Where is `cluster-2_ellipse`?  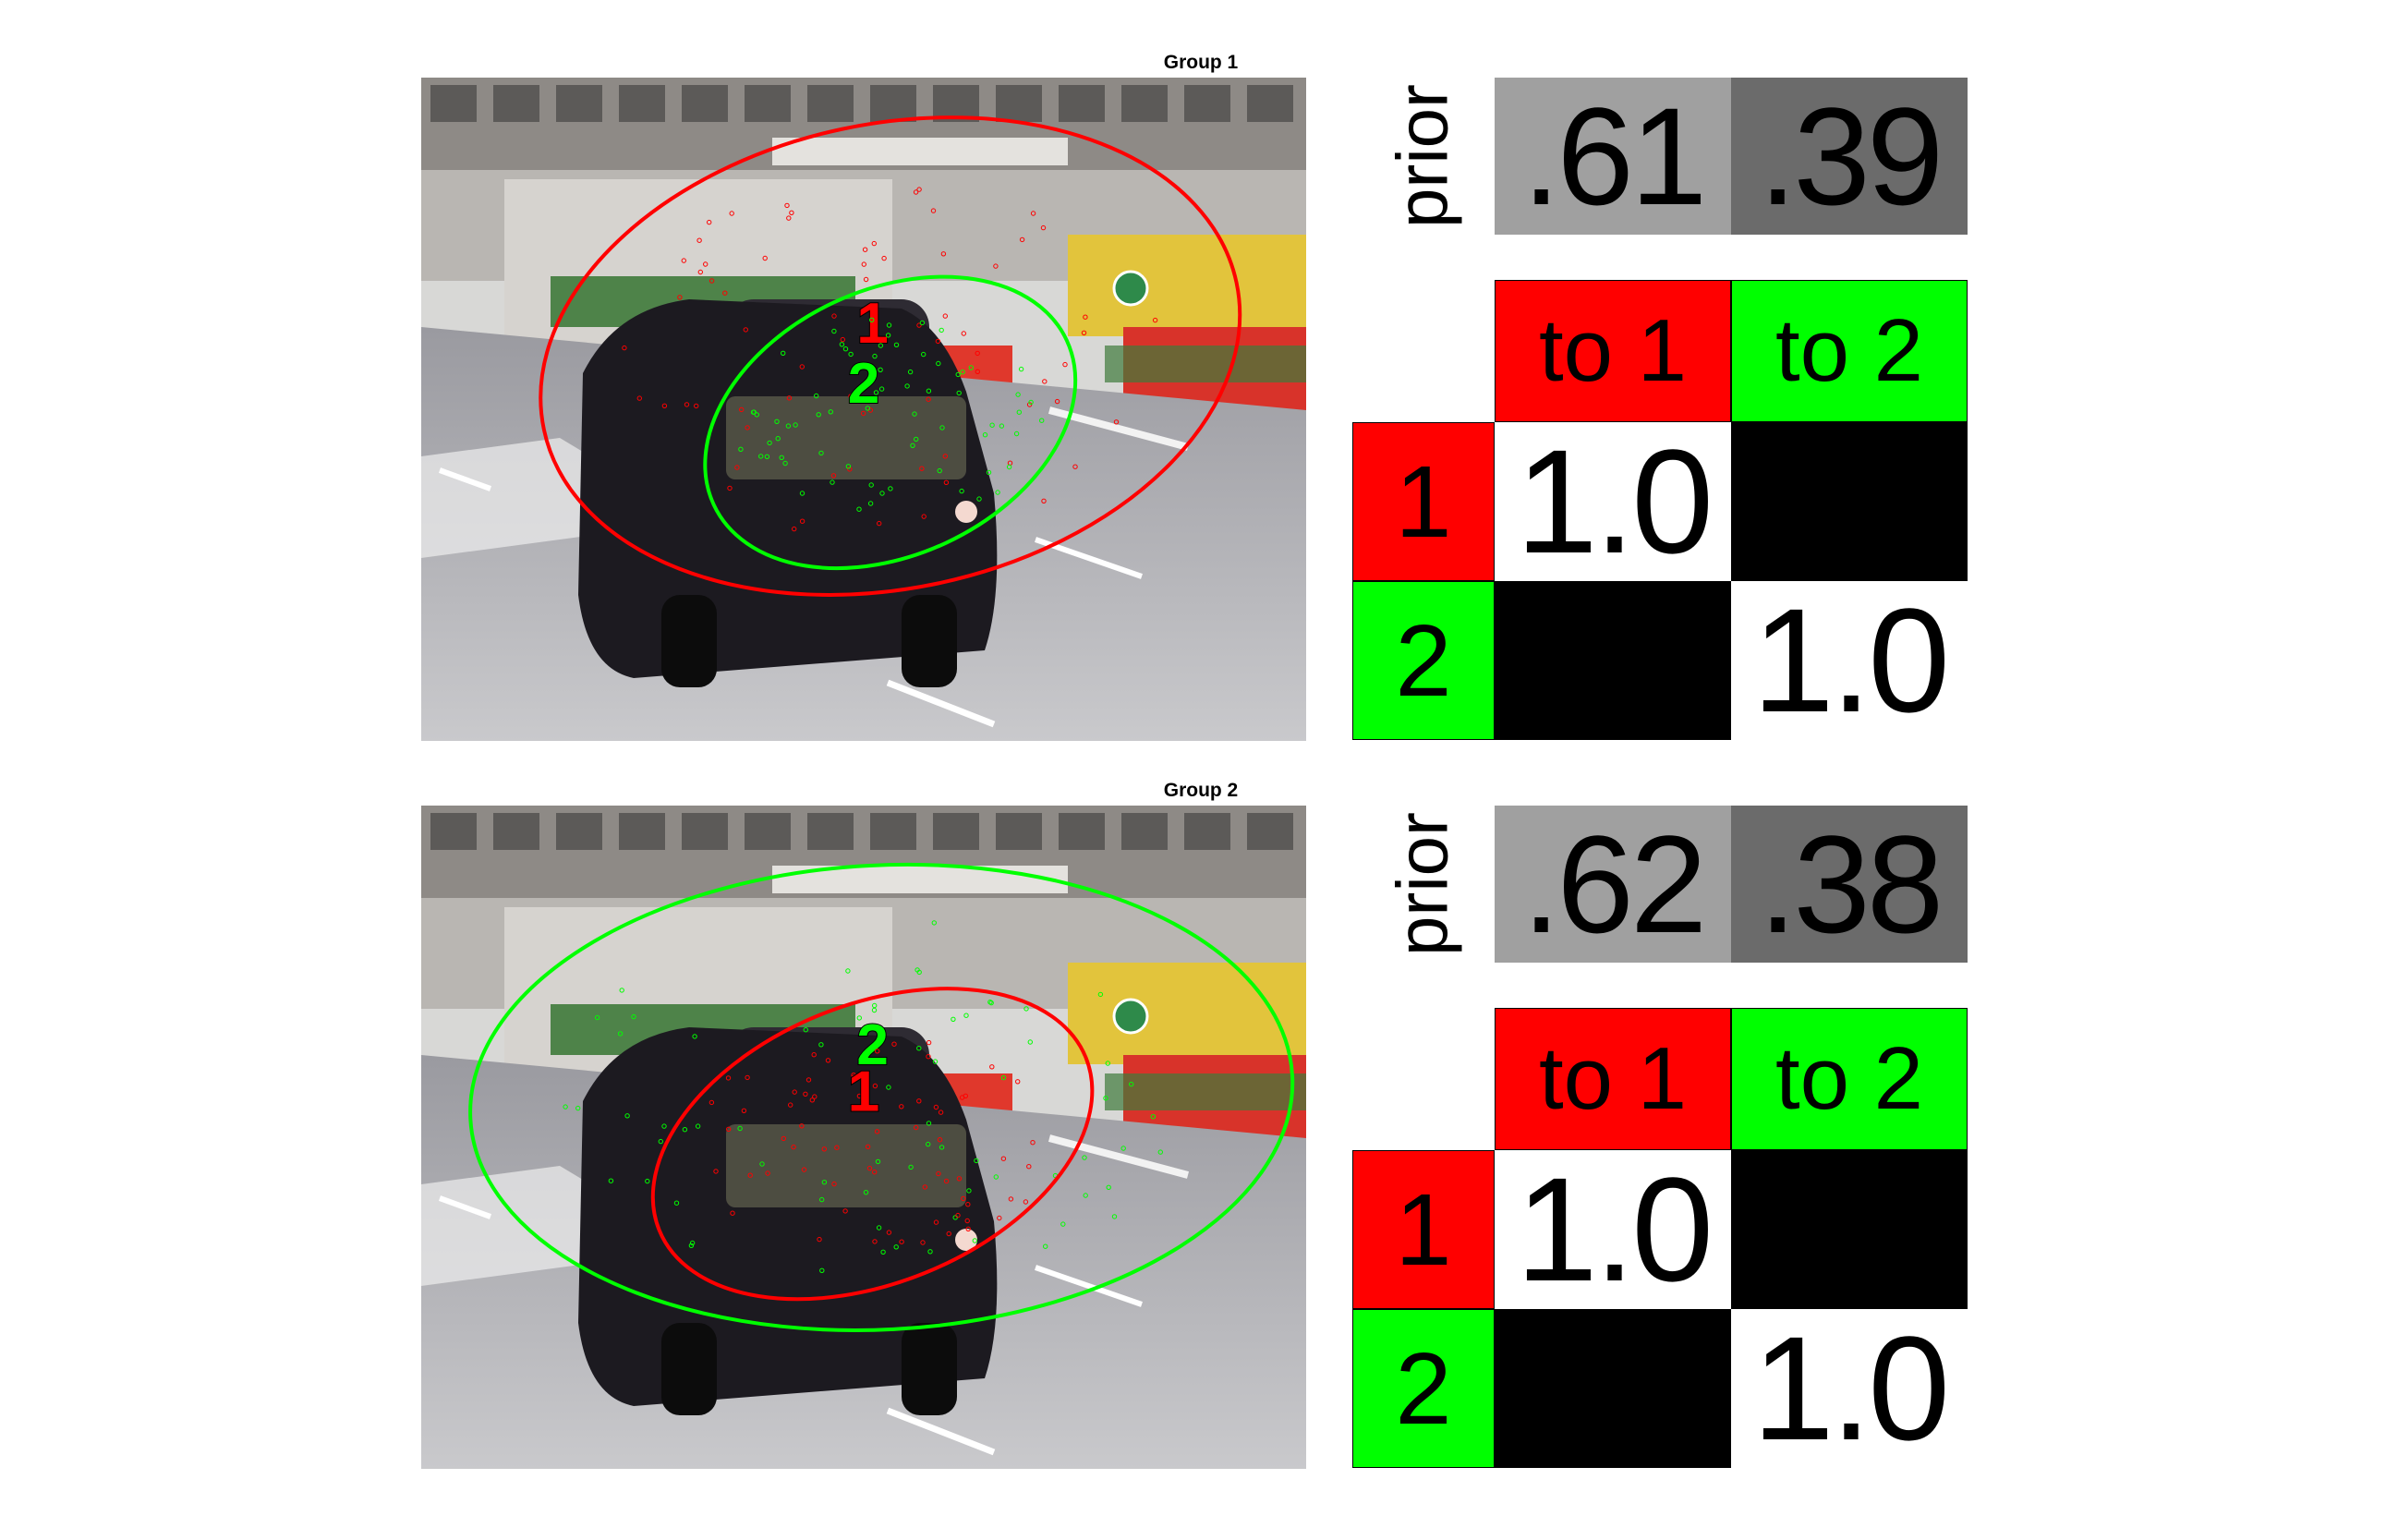
cluster-2_ellipse is located at coordinates (890, 423).